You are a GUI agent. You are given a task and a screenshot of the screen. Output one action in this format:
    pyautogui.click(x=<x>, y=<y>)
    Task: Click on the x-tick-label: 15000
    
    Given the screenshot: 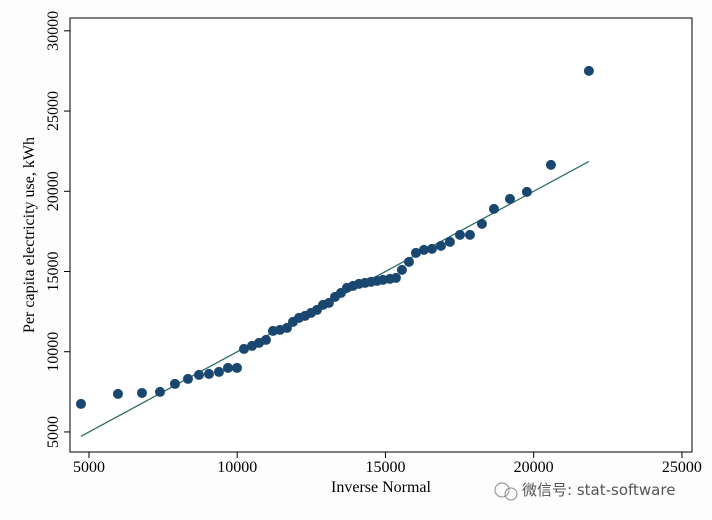 What is the action you would take?
    pyautogui.click(x=385, y=467)
    